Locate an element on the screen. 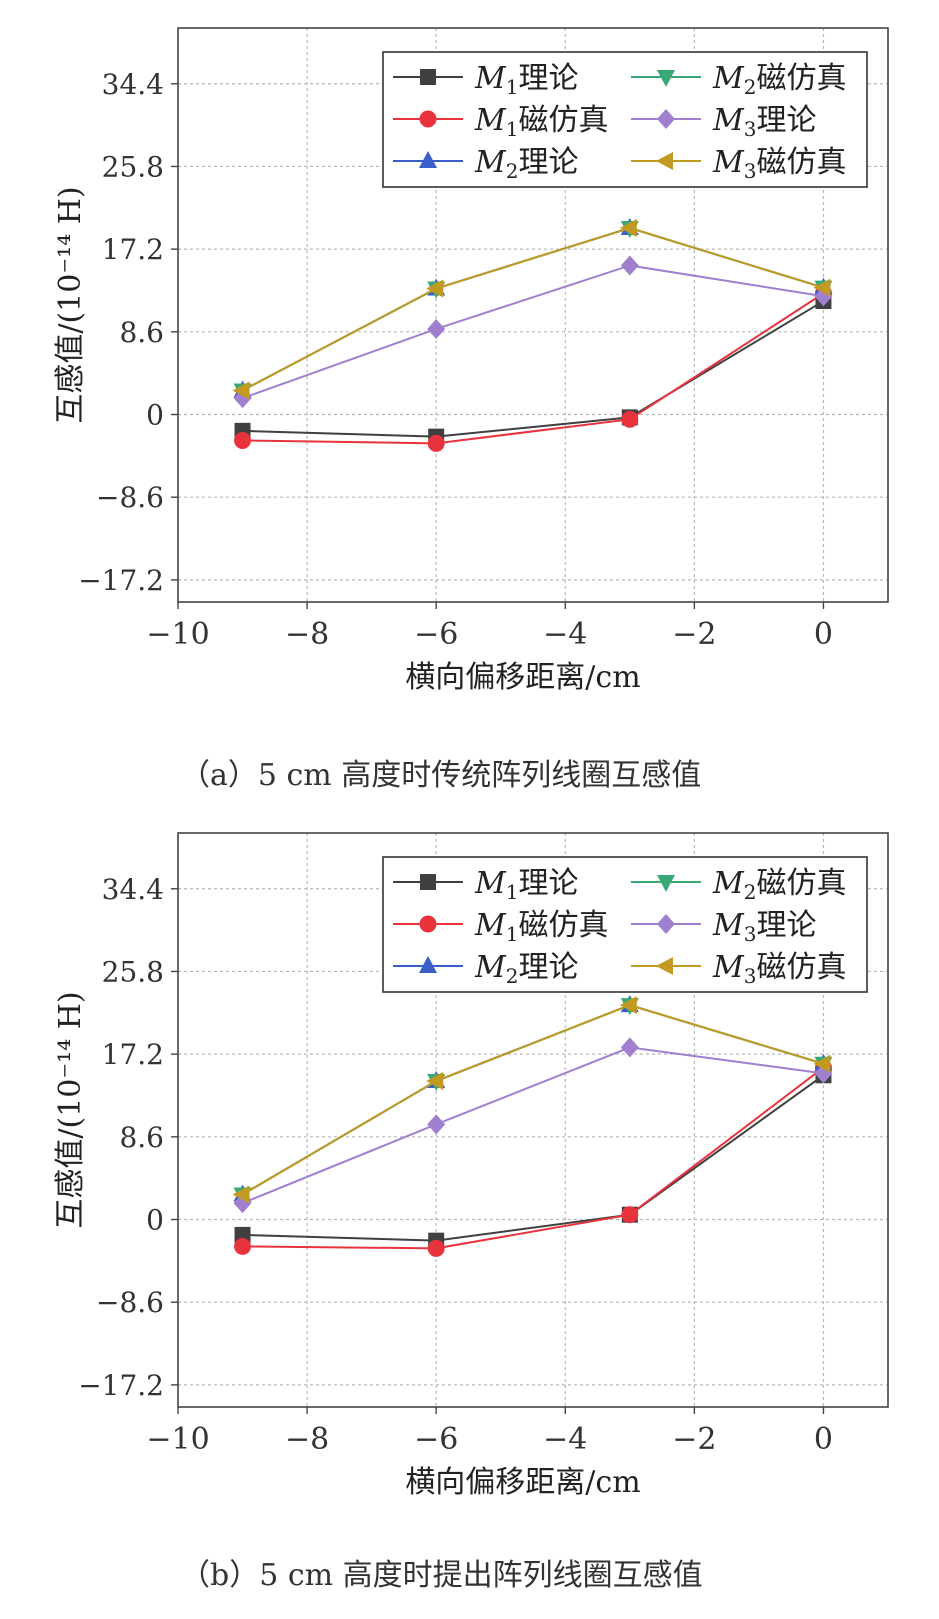  caption-a: （a）5 cm 高度时传统阵列线圈互感值 is located at coordinates (441, 775).